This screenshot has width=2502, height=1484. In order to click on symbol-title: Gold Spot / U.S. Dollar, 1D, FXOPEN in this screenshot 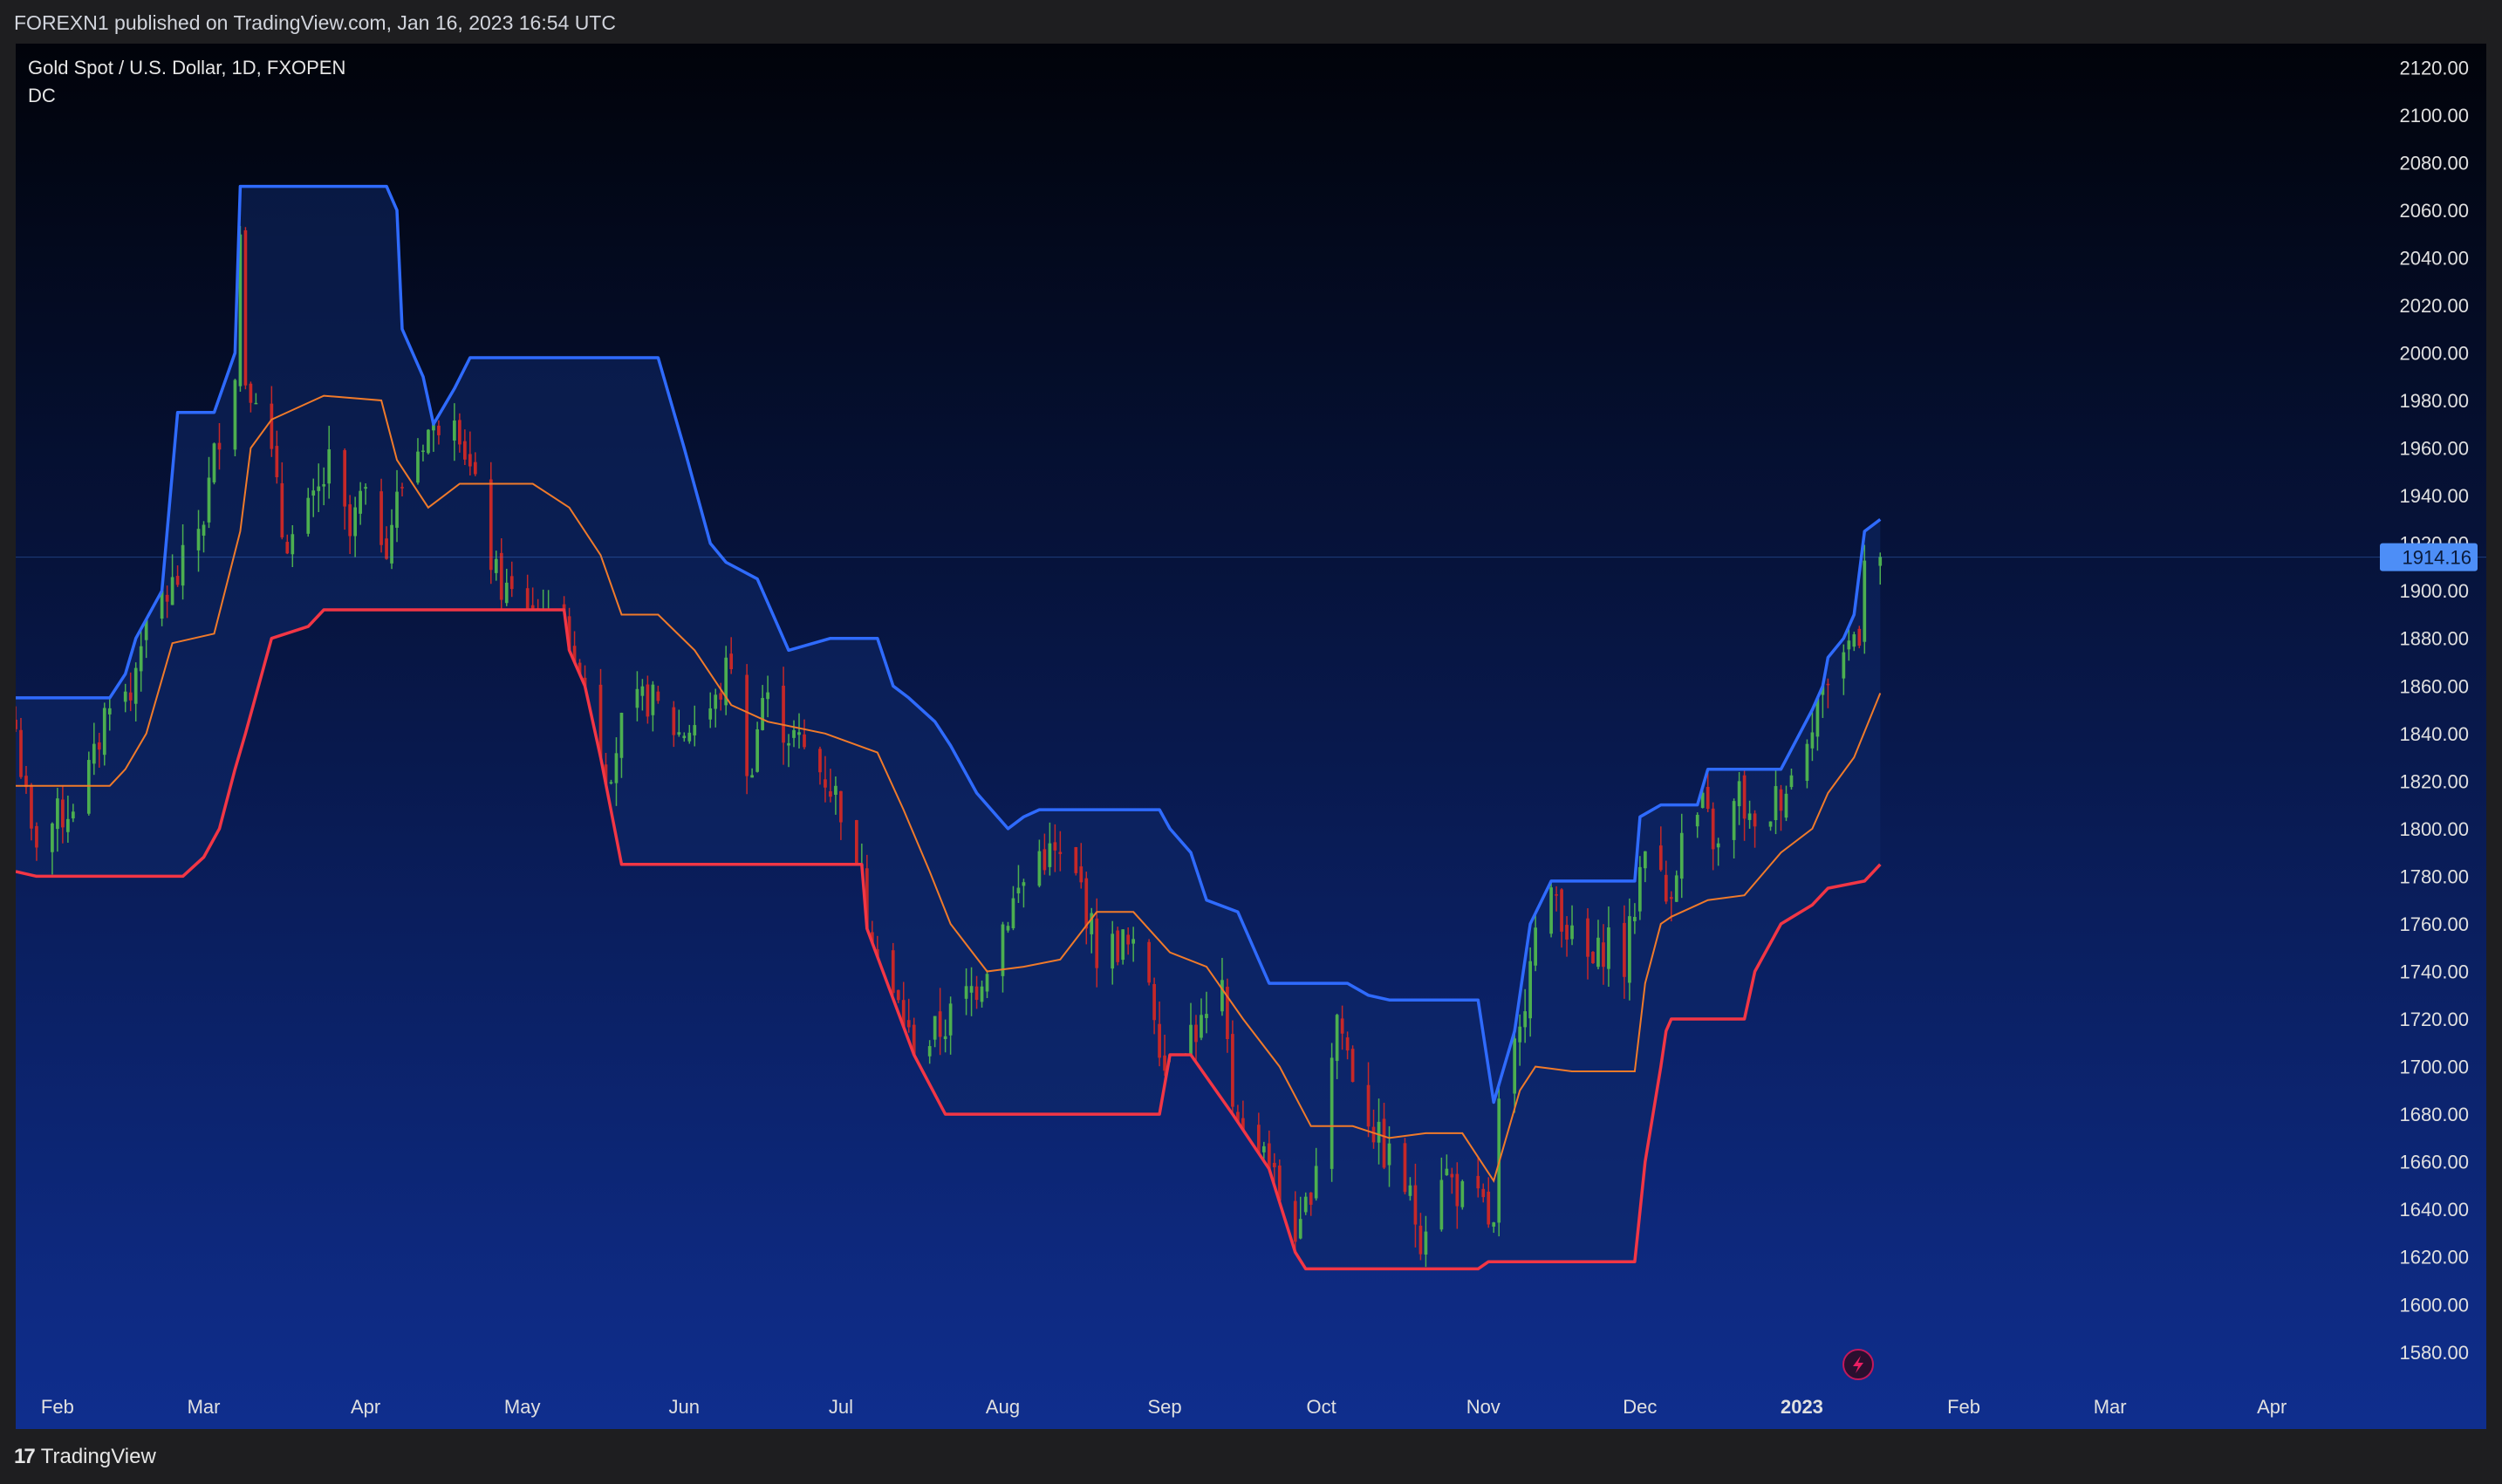, I will do `click(187, 68)`.